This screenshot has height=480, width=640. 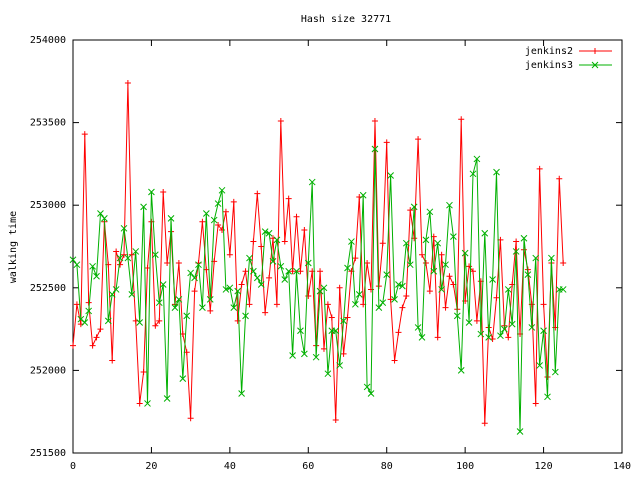 What do you see at coordinates (48, 123) in the screenshot?
I see `y-tick-label: 253500` at bounding box center [48, 123].